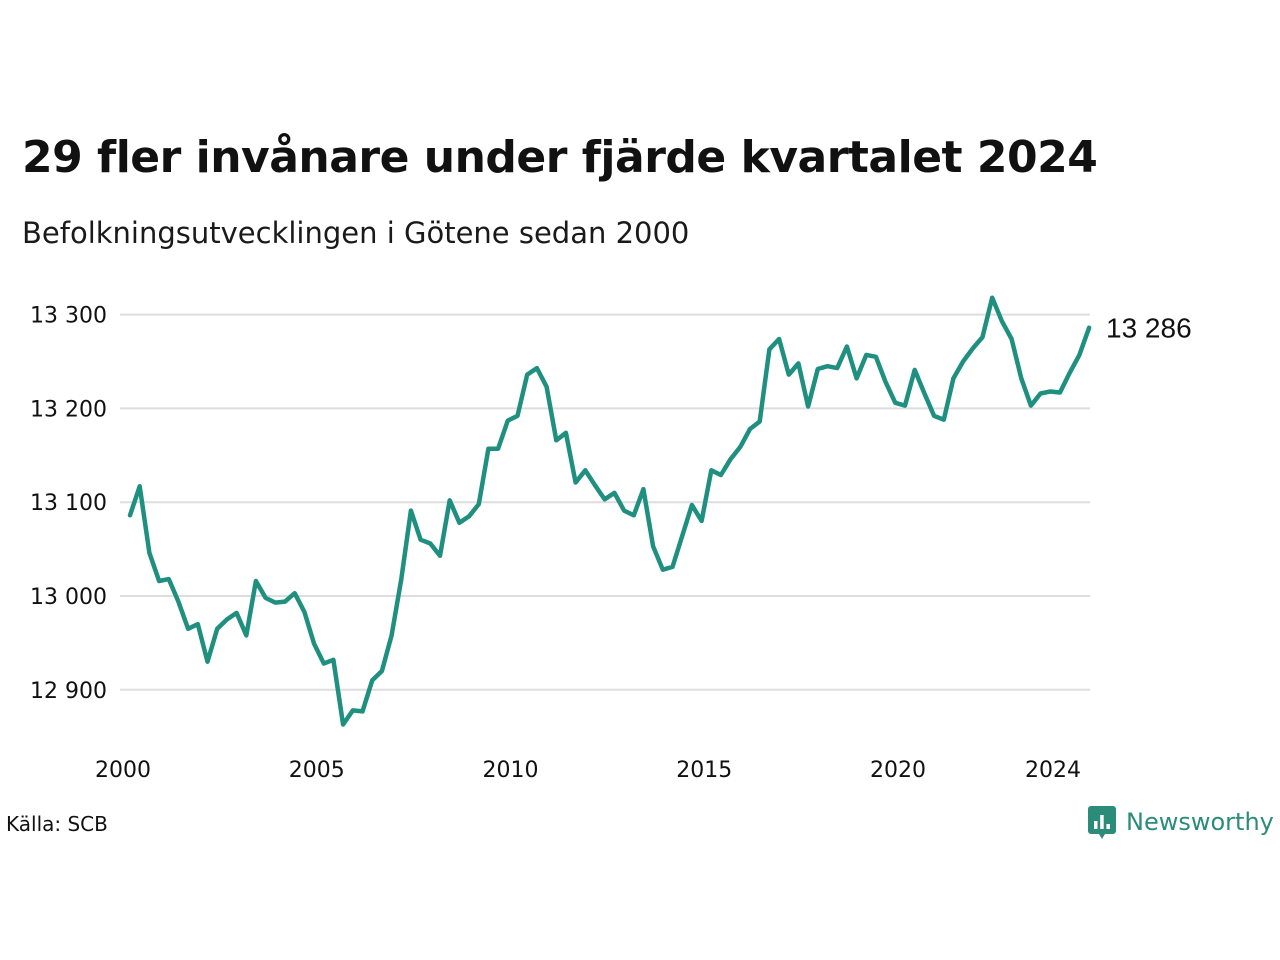 This screenshot has width=1280, height=960. I want to click on brand-name: Newsworthy, so click(1200, 822).